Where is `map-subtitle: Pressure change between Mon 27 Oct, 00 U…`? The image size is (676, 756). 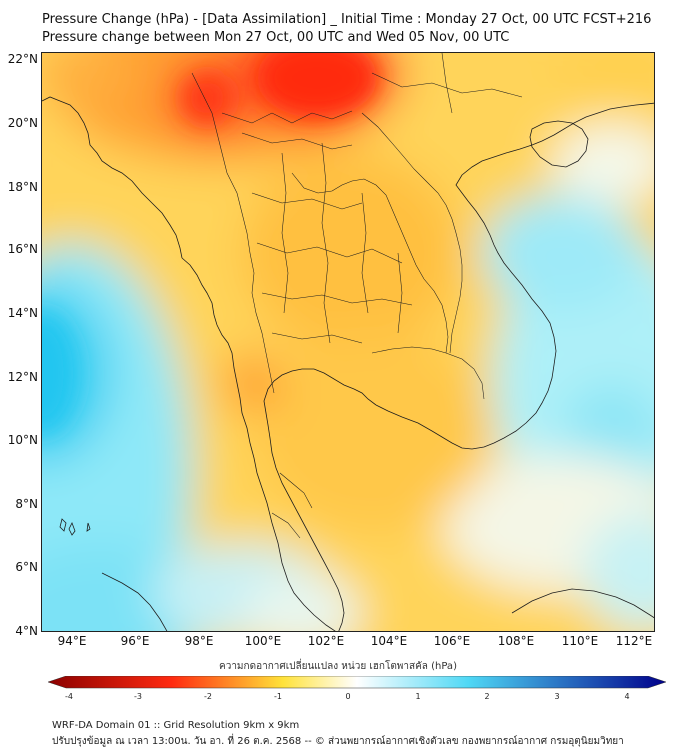
map-subtitle: Pressure change between Mon 27 Oct, 00 U… is located at coordinates (276, 37).